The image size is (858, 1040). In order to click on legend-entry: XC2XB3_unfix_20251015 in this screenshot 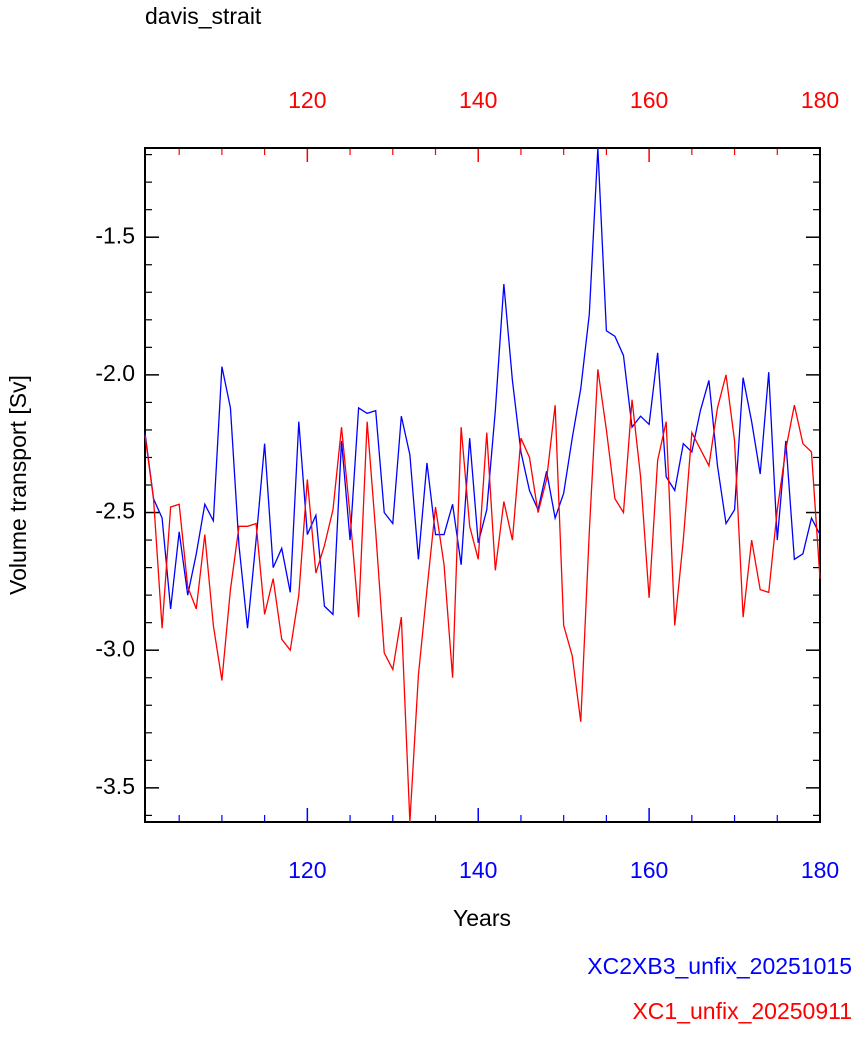, I will do `click(719, 966)`.